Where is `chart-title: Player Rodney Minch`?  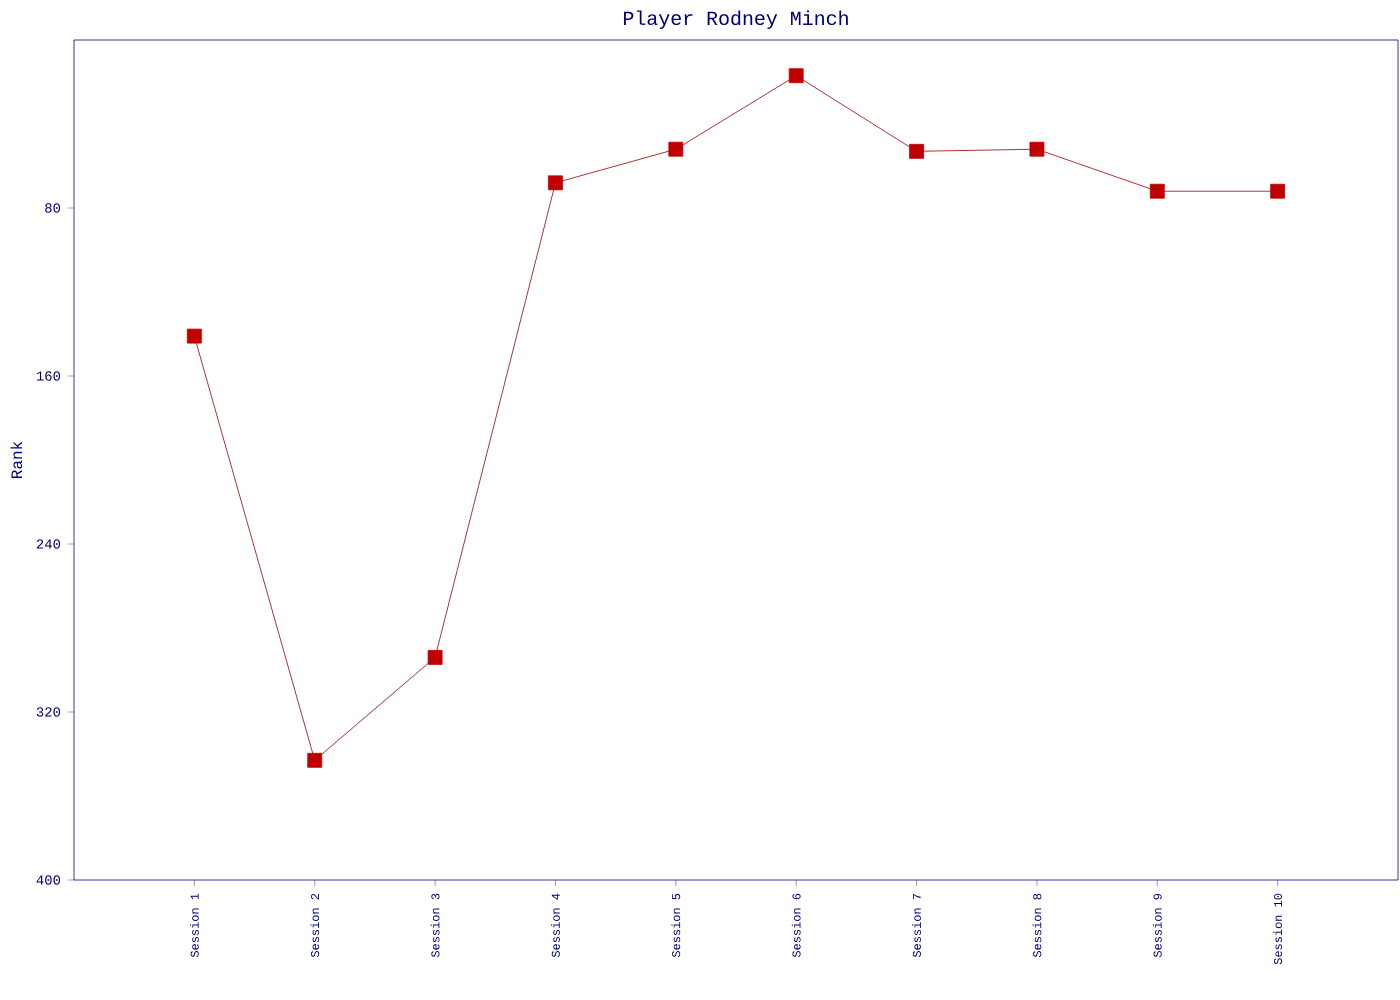
chart-title: Player Rodney Minch is located at coordinates (735, 19).